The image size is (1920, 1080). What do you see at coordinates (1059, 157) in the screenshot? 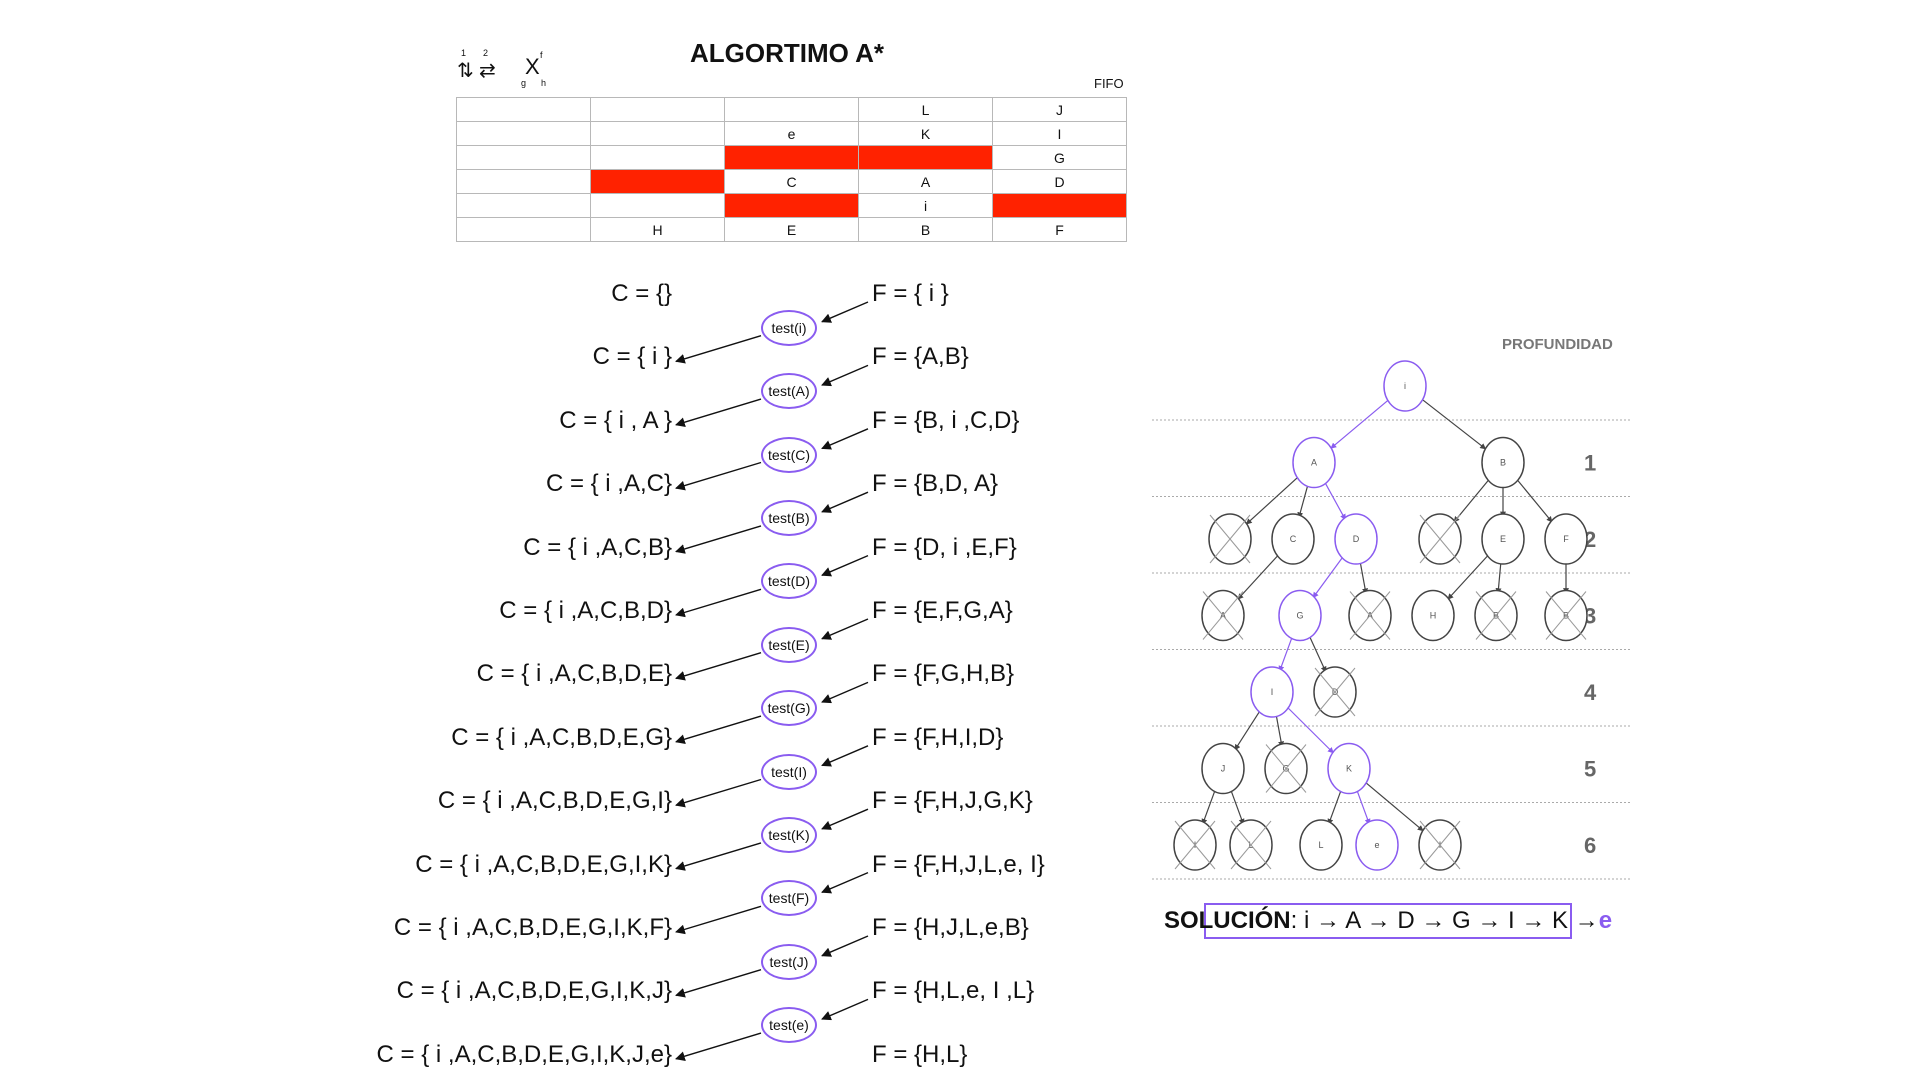
I see `grid-cell: G` at bounding box center [1059, 157].